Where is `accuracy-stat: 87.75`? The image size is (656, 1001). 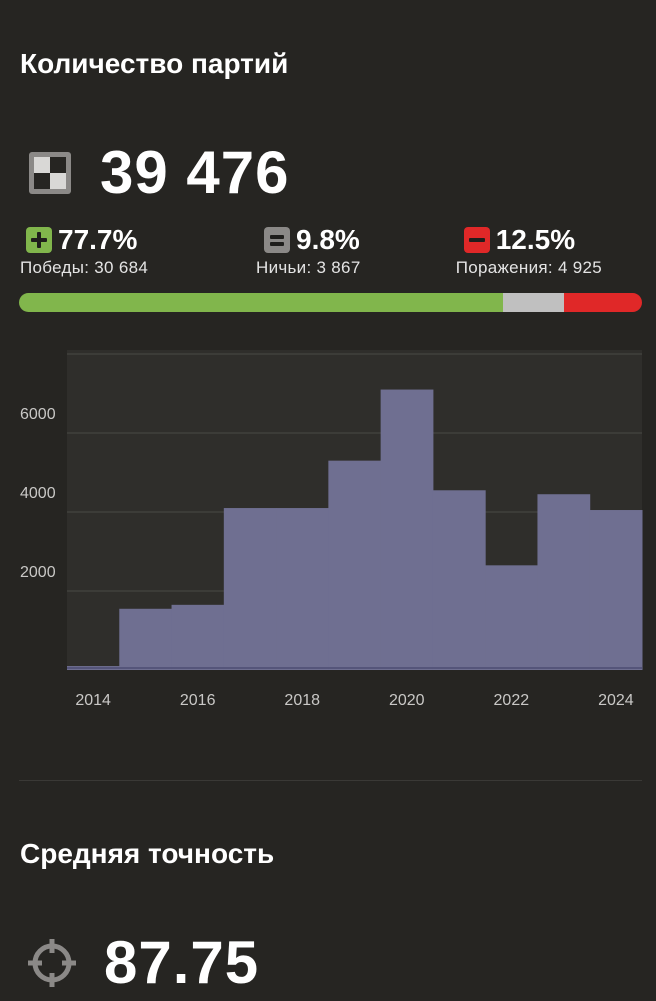
accuracy-stat: 87.75 is located at coordinates (142, 963).